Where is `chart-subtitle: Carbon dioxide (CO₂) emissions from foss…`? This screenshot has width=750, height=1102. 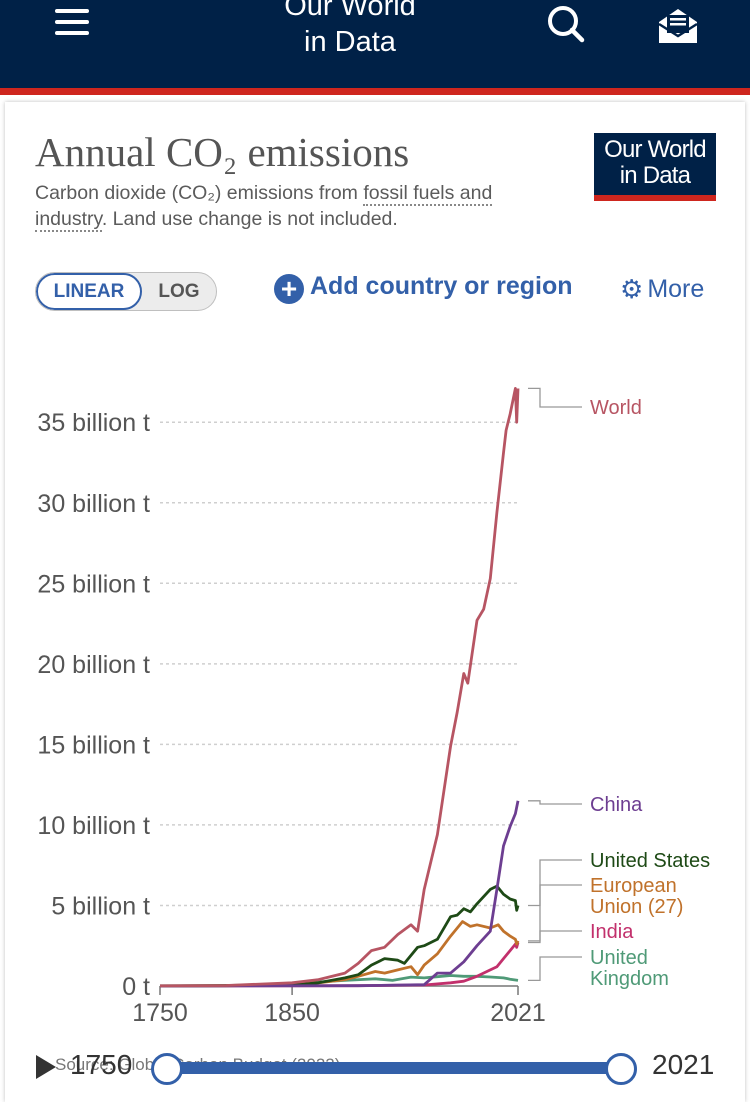
chart-subtitle: Carbon dioxide (CO₂) emissions from foss… is located at coordinates (300, 206).